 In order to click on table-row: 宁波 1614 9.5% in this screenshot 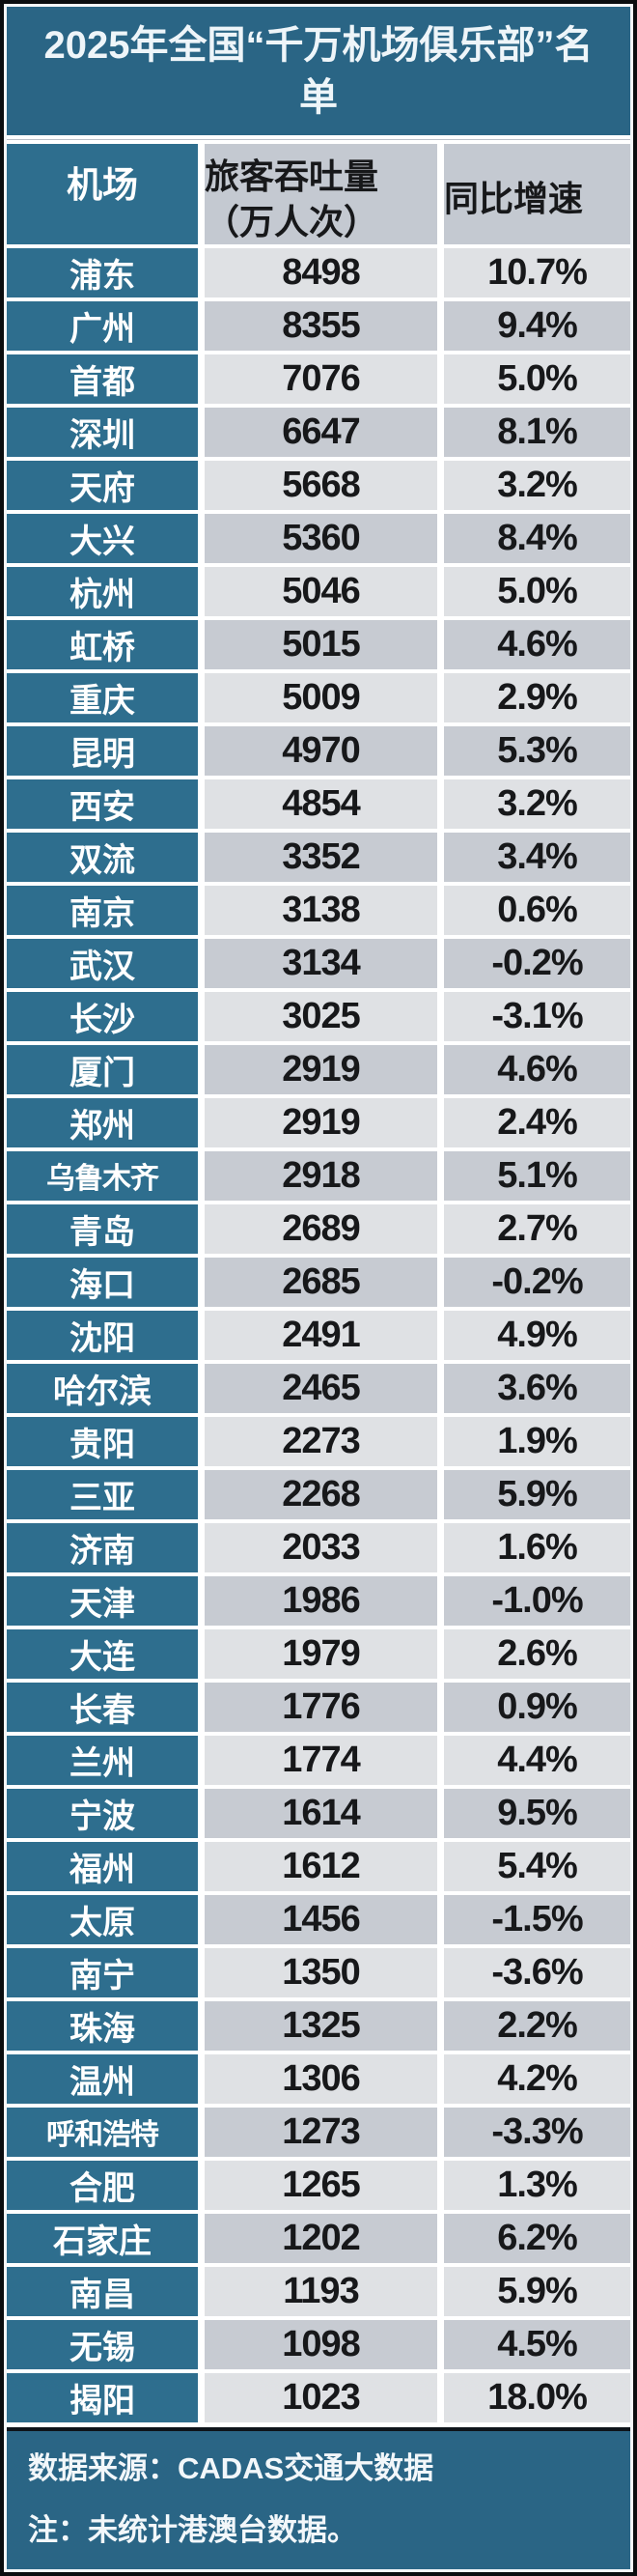, I will do `click(318, 1813)`.